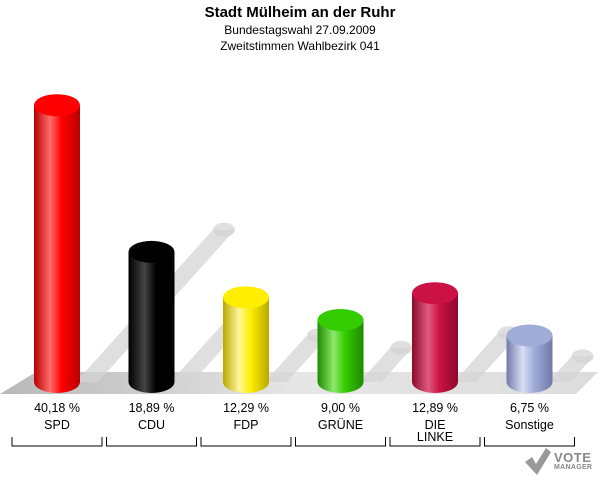 This screenshot has width=600, height=482. Describe the element at coordinates (246, 345) in the screenshot. I see `bar-fdp` at that location.